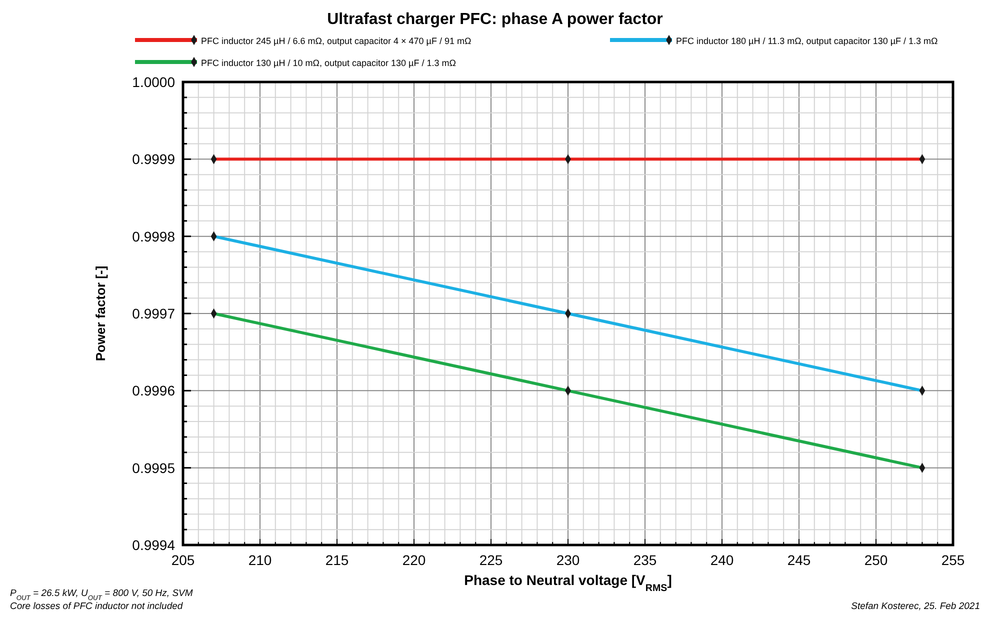 The height and width of the screenshot is (618, 990). What do you see at coordinates (100, 314) in the screenshot?
I see `y-axis-title: Power factor [-]` at bounding box center [100, 314].